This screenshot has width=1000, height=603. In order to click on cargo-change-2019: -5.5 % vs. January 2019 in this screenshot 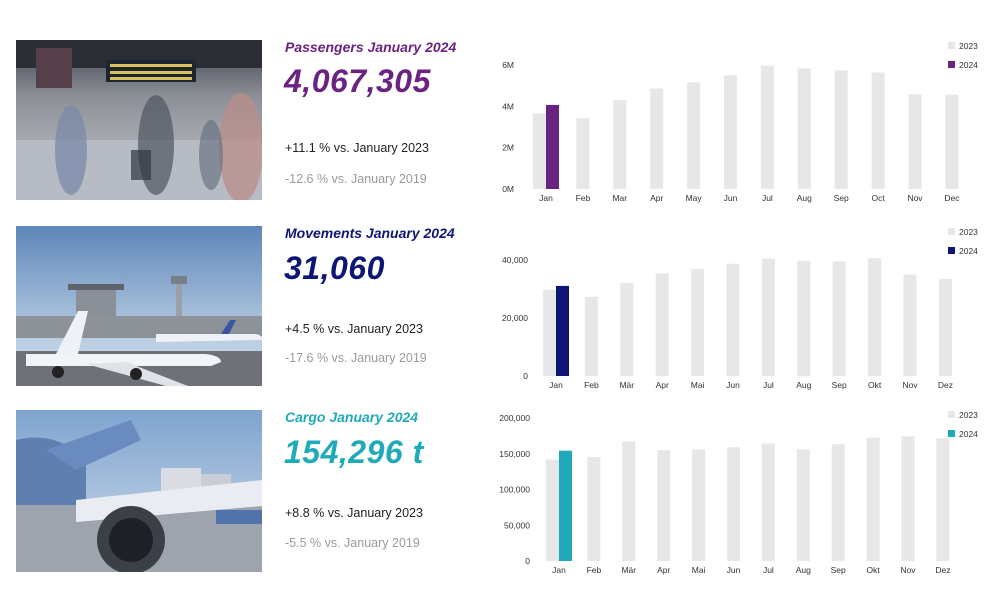, I will do `click(352, 543)`.